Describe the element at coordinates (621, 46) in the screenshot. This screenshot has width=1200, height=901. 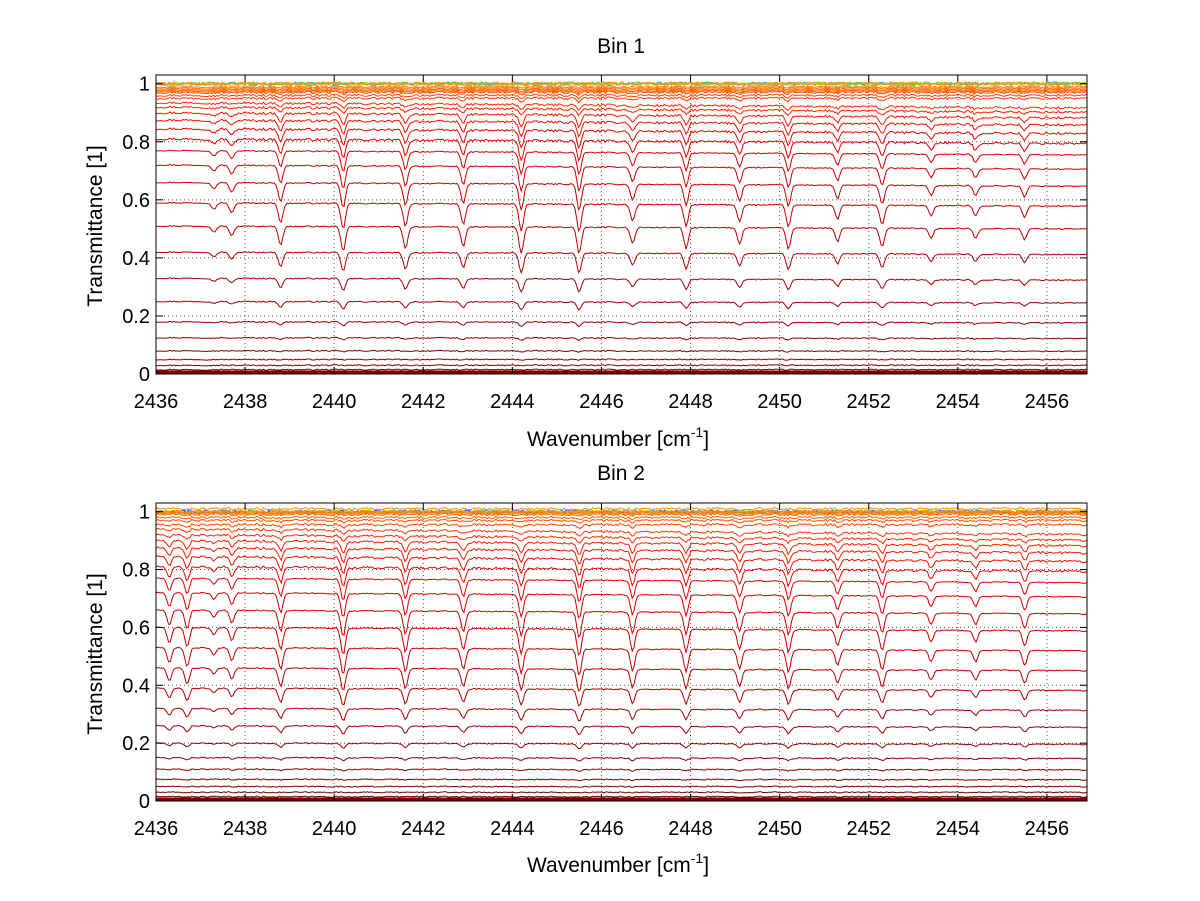
I see `chart-title: Bin 1` at that location.